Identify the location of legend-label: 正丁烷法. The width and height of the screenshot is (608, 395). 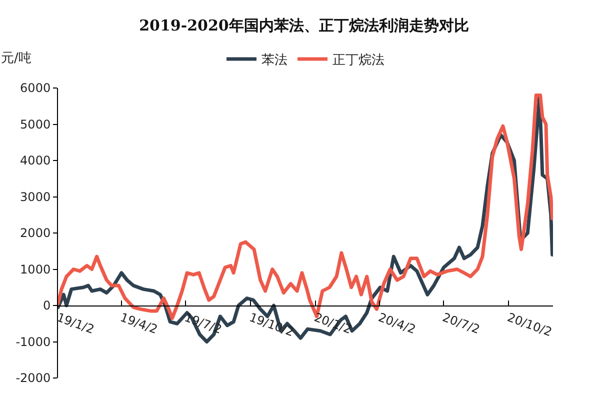
(358, 60).